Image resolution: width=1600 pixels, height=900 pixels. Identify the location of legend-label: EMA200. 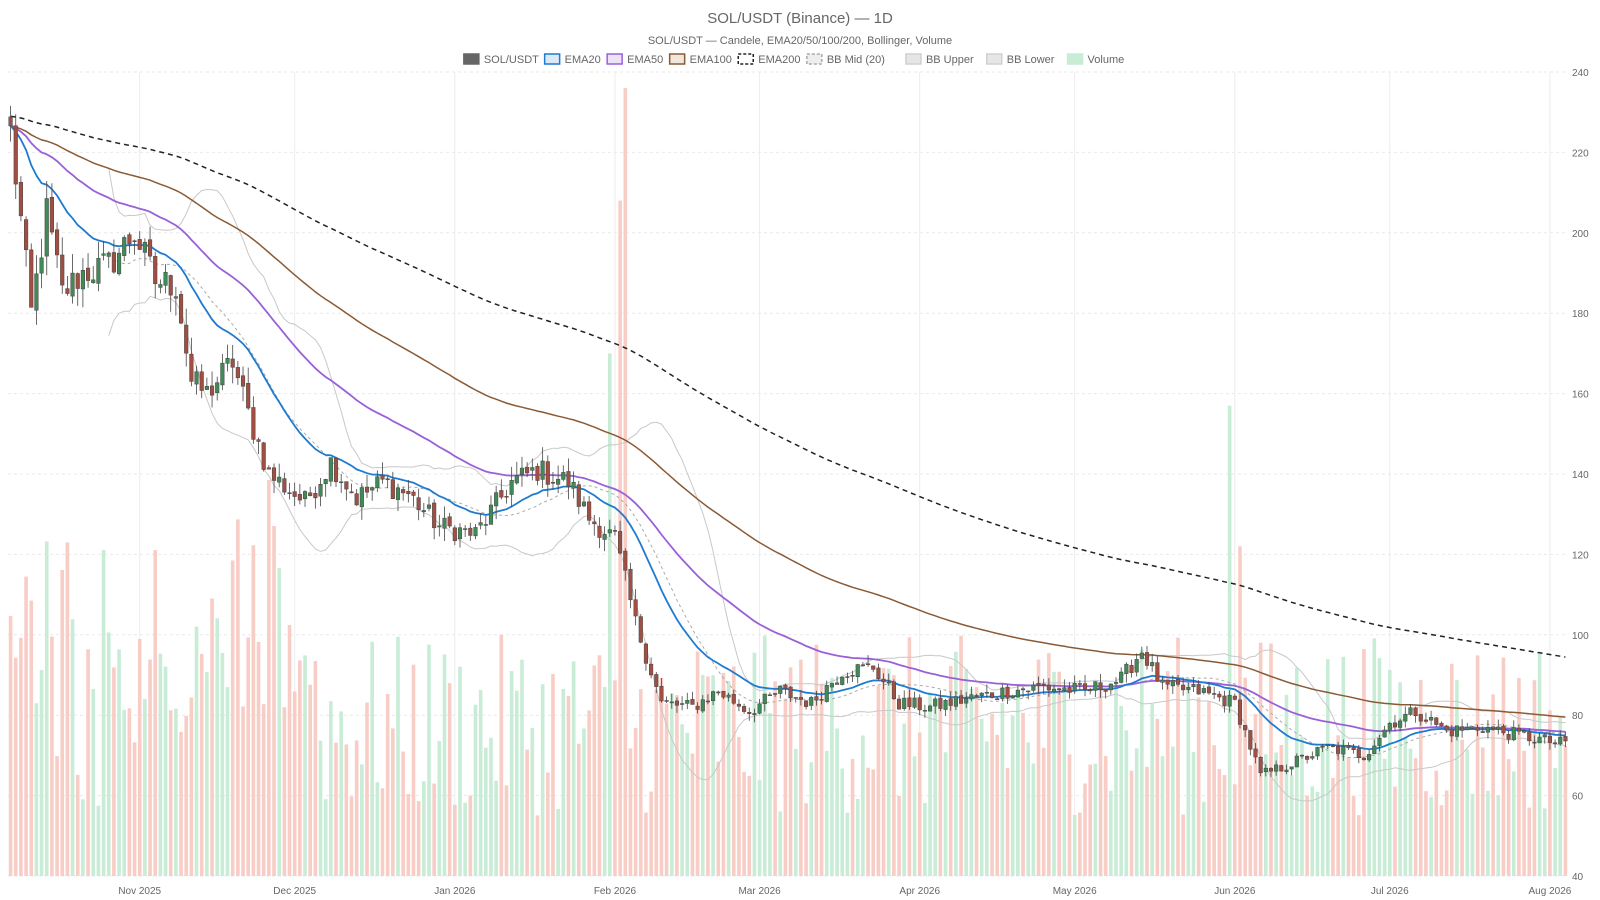
(779, 60).